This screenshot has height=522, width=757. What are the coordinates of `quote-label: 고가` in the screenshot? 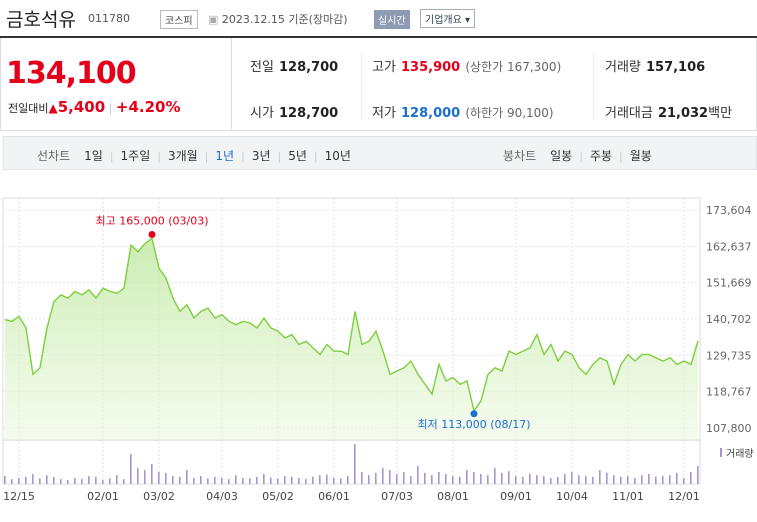 It's located at (384, 67).